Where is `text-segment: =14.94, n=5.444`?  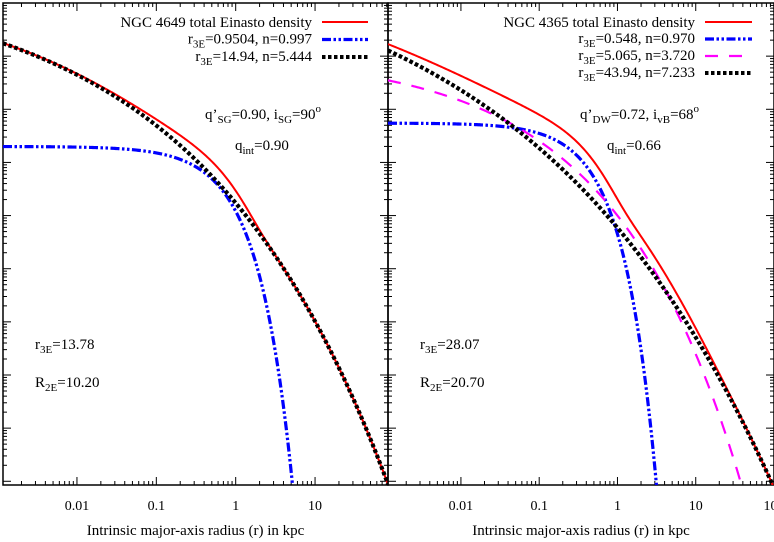 text-segment: =14.94, n=5.444 is located at coordinates (263, 57).